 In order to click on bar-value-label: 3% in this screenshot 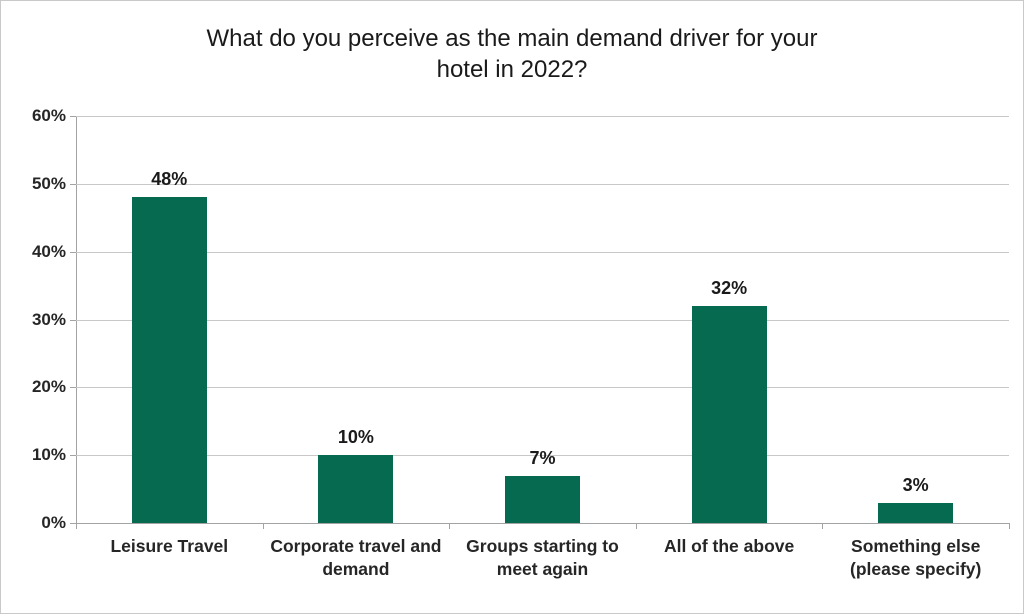, I will do `click(915, 484)`.